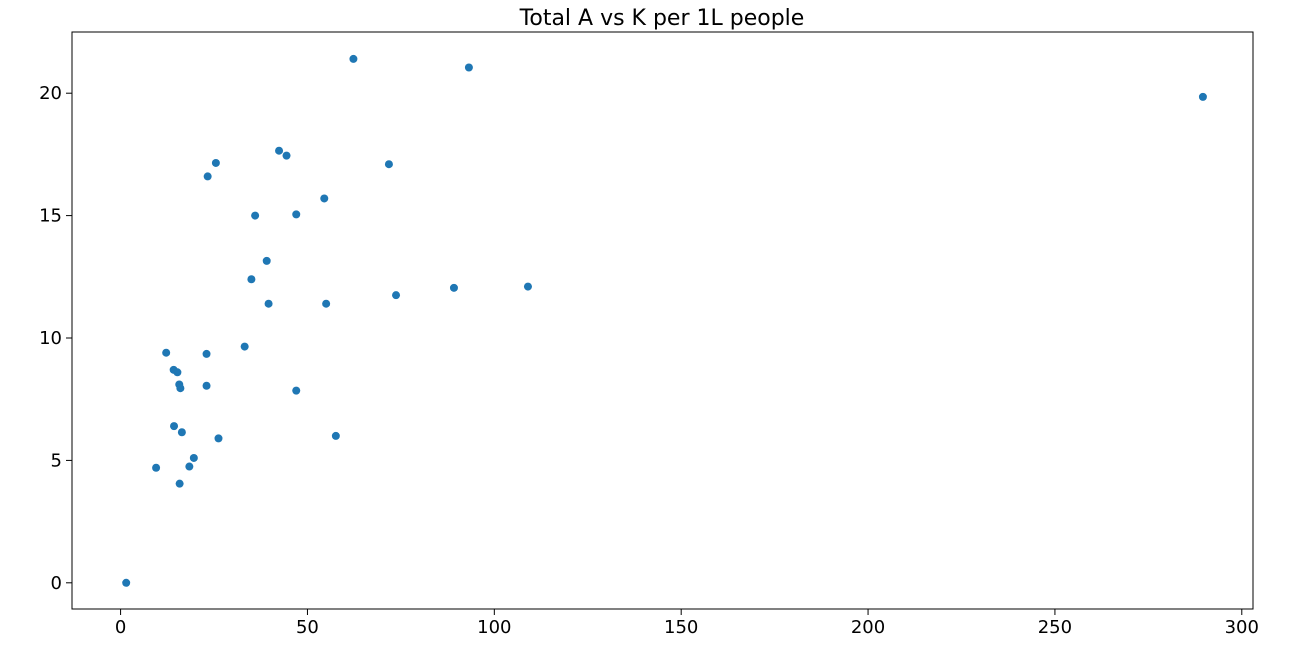 Image resolution: width=1304 pixels, height=648 pixels. I want to click on x-tick-label: 200, so click(868, 627).